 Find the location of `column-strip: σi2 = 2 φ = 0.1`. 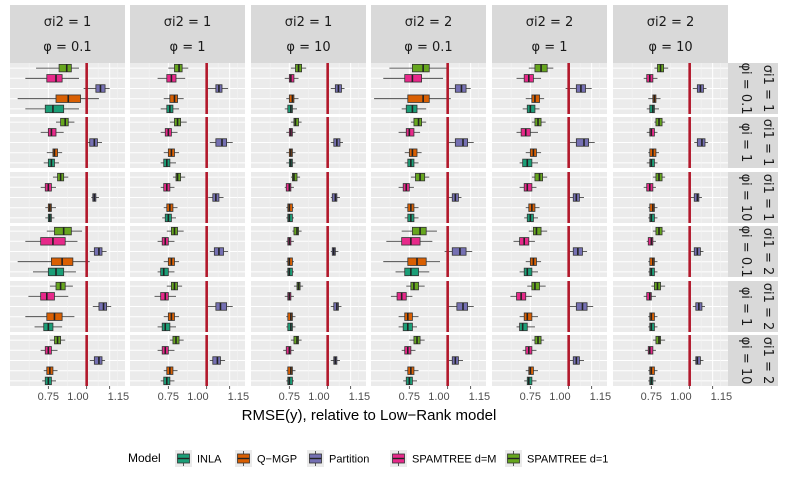

column-strip: σi2 = 2 φ = 0.1 is located at coordinates (428, 34).